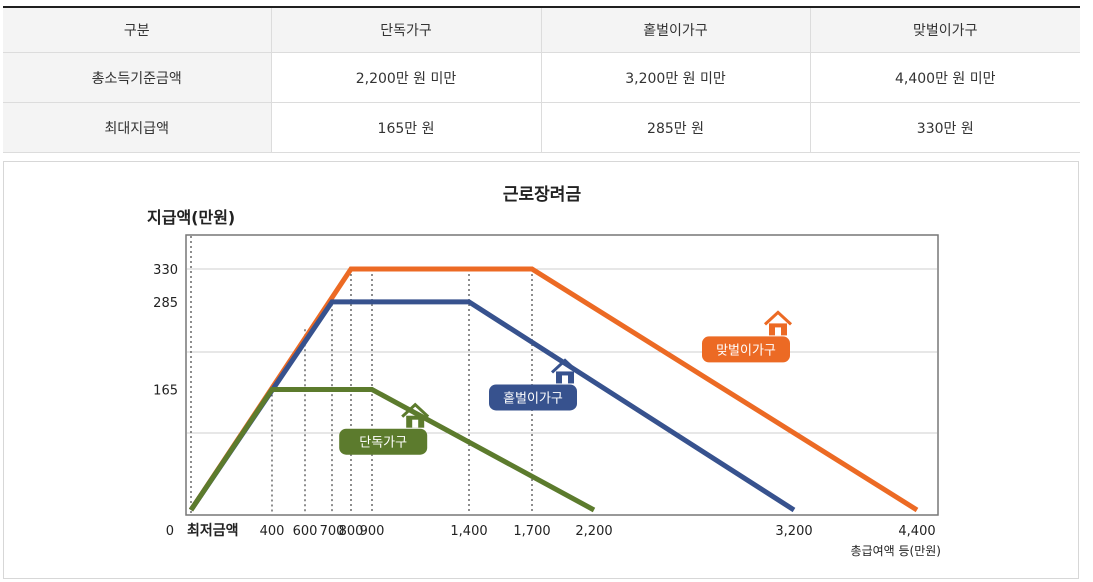 The width and height of the screenshot is (1093, 582). What do you see at coordinates (468, 531) in the screenshot?
I see `x-tick-label: 1,400` at bounding box center [468, 531].